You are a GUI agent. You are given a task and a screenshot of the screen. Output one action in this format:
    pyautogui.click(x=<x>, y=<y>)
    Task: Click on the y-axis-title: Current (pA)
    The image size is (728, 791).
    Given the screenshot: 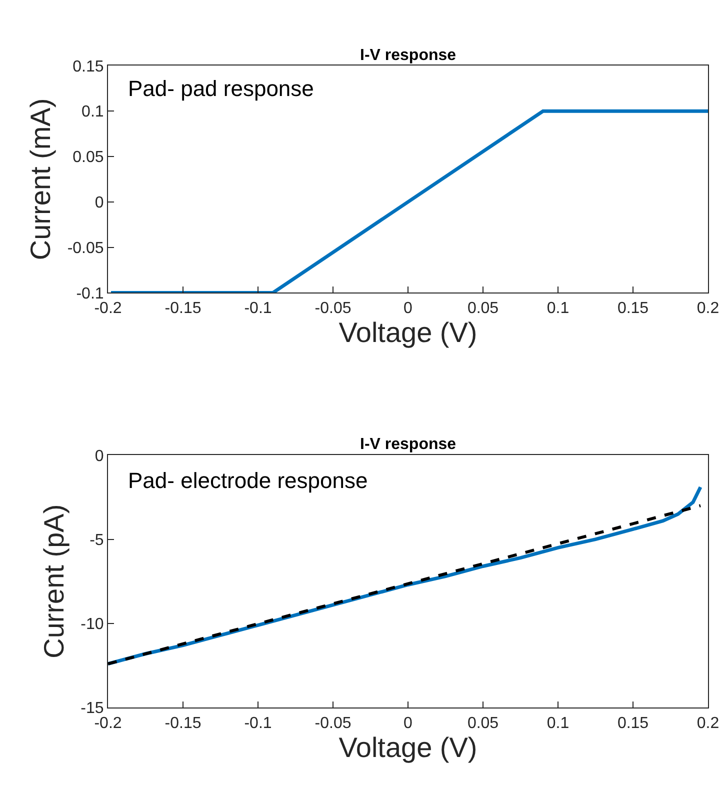 What is the action you would take?
    pyautogui.click(x=54, y=581)
    